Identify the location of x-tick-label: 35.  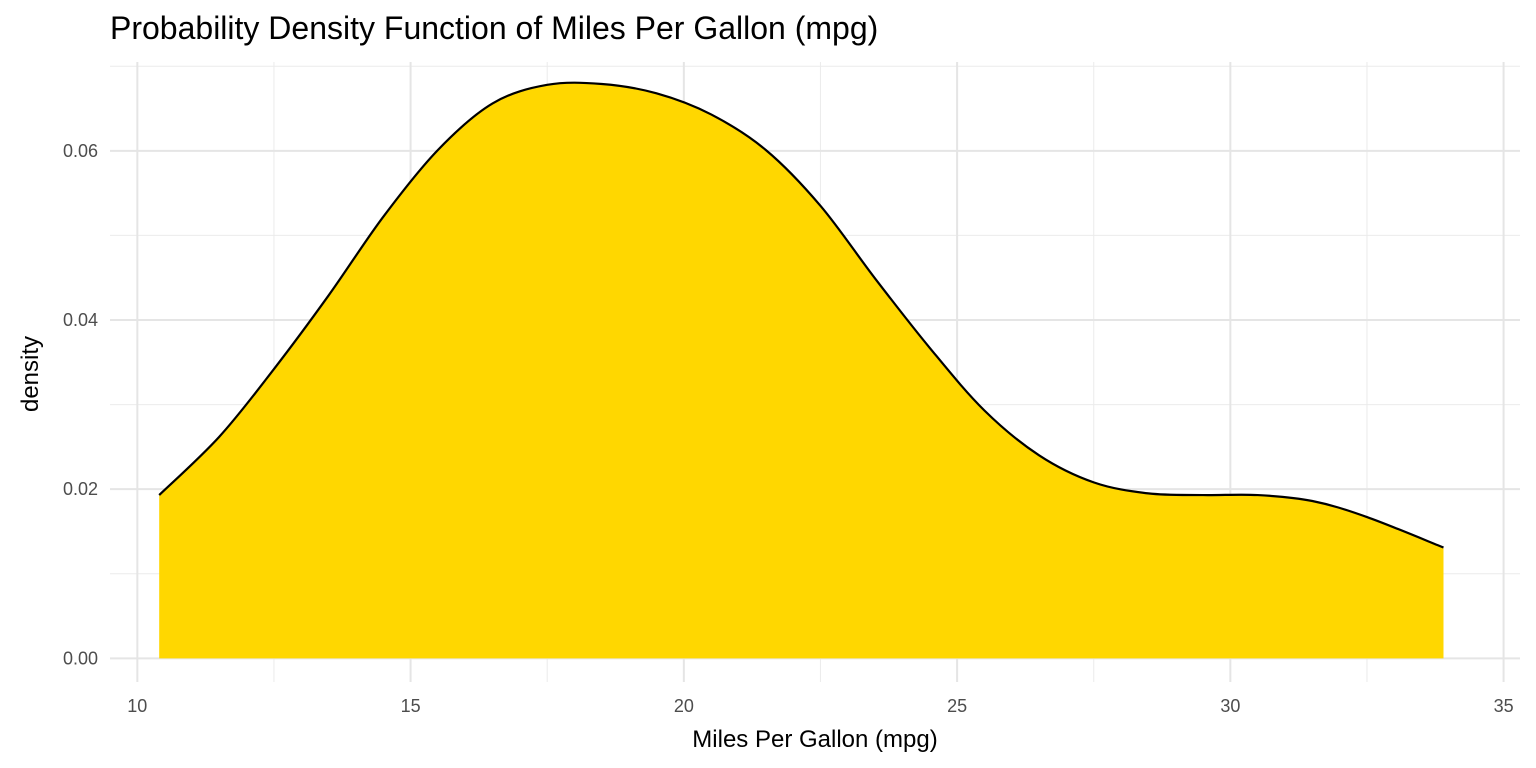
(1504, 706).